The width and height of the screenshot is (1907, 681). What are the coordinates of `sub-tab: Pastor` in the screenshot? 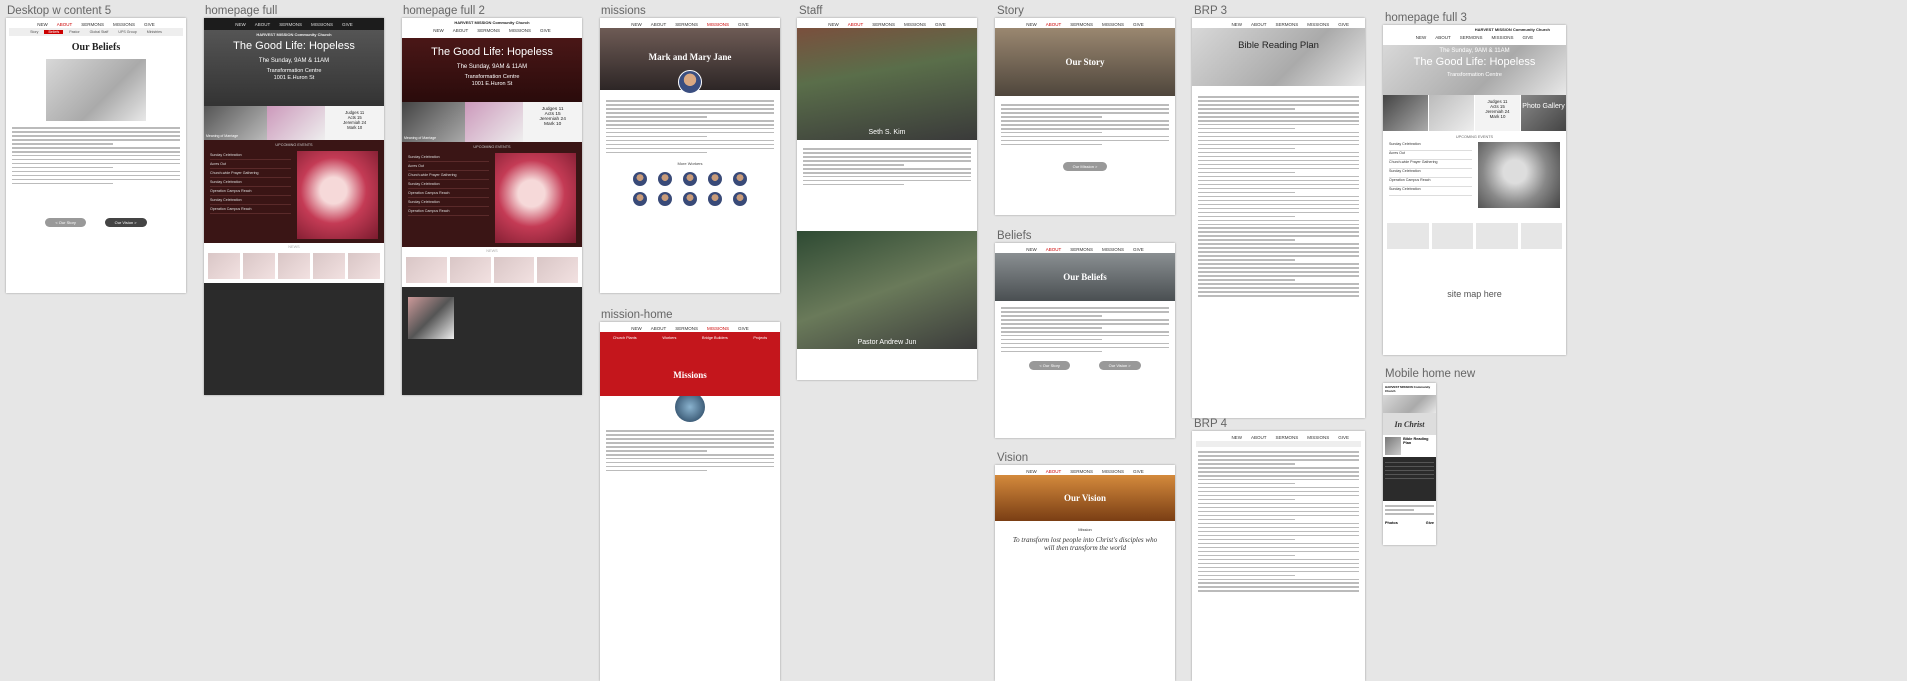 It's located at (74, 32).